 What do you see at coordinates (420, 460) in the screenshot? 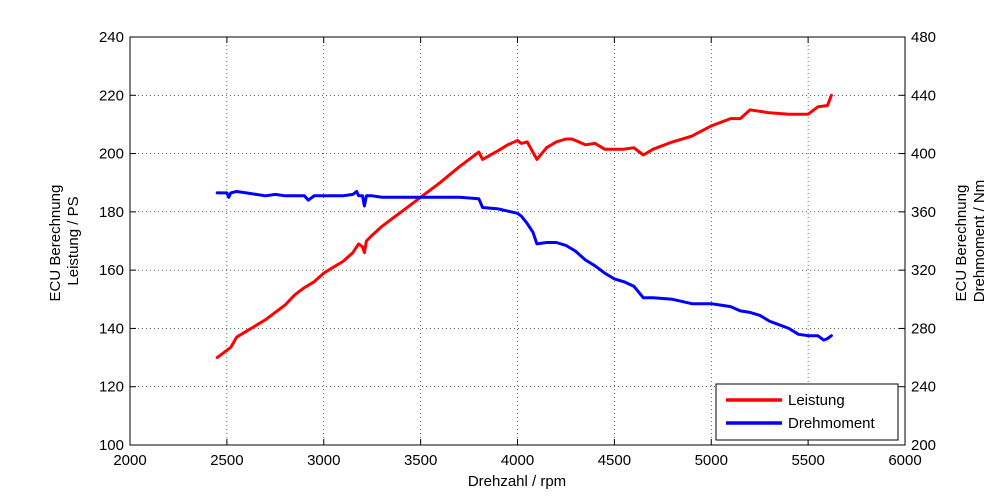
I see `x-tick-label: 3500` at bounding box center [420, 460].